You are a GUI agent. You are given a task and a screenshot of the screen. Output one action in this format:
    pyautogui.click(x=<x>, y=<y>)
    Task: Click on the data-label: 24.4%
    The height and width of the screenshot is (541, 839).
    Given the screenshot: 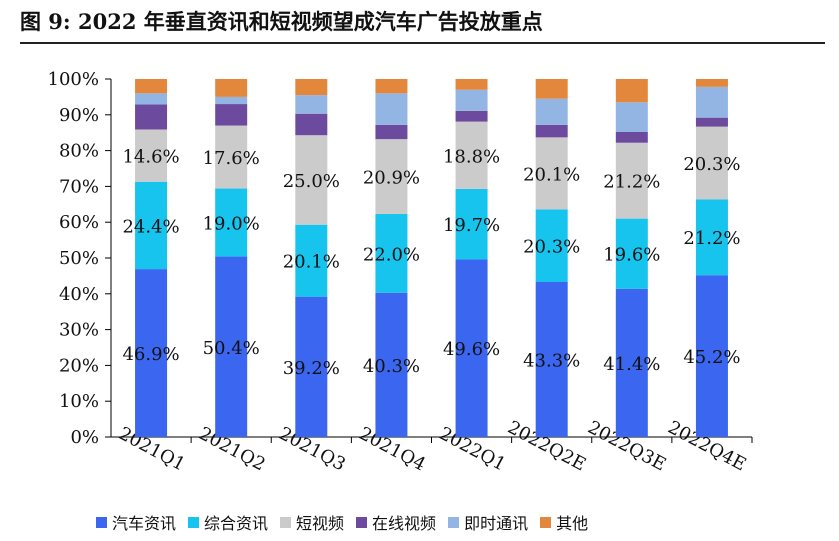 What is the action you would take?
    pyautogui.click(x=150, y=226)
    